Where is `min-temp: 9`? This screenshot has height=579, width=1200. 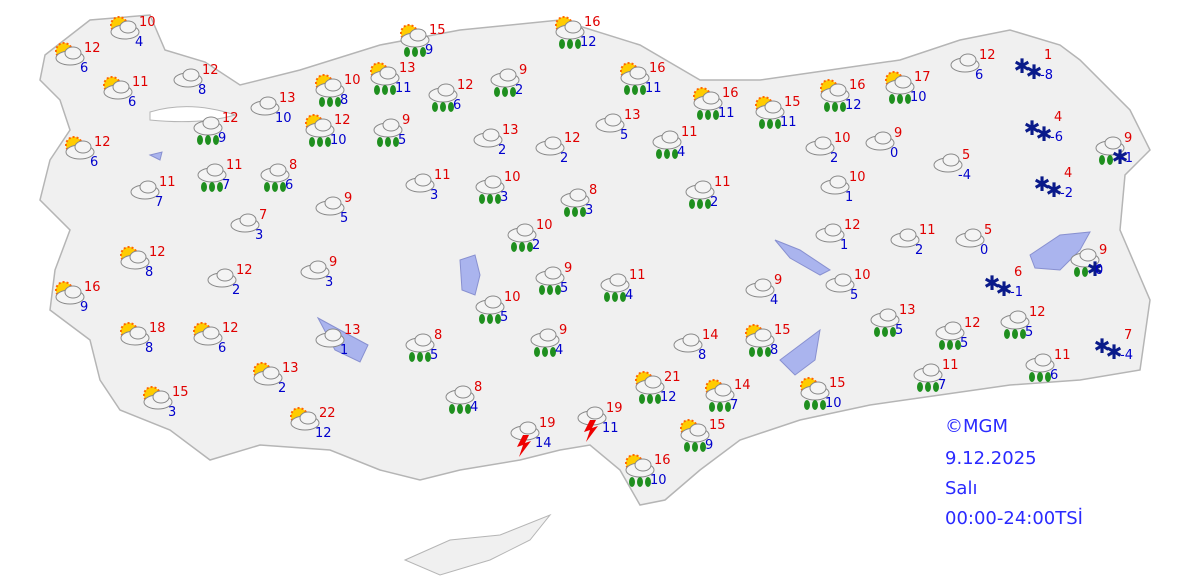 min-temp: 9 is located at coordinates (222, 138).